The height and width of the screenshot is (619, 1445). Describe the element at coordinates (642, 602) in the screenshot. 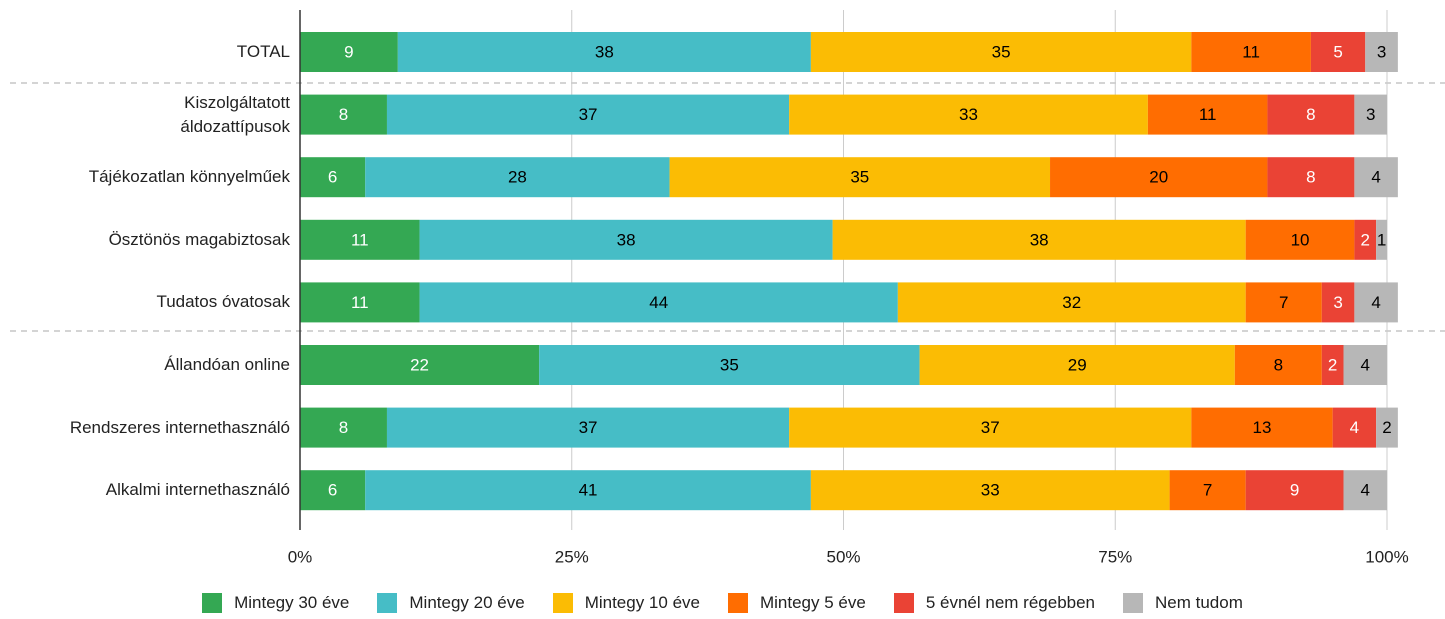

I see `legend-label: Mintegy 10 éve` at that location.